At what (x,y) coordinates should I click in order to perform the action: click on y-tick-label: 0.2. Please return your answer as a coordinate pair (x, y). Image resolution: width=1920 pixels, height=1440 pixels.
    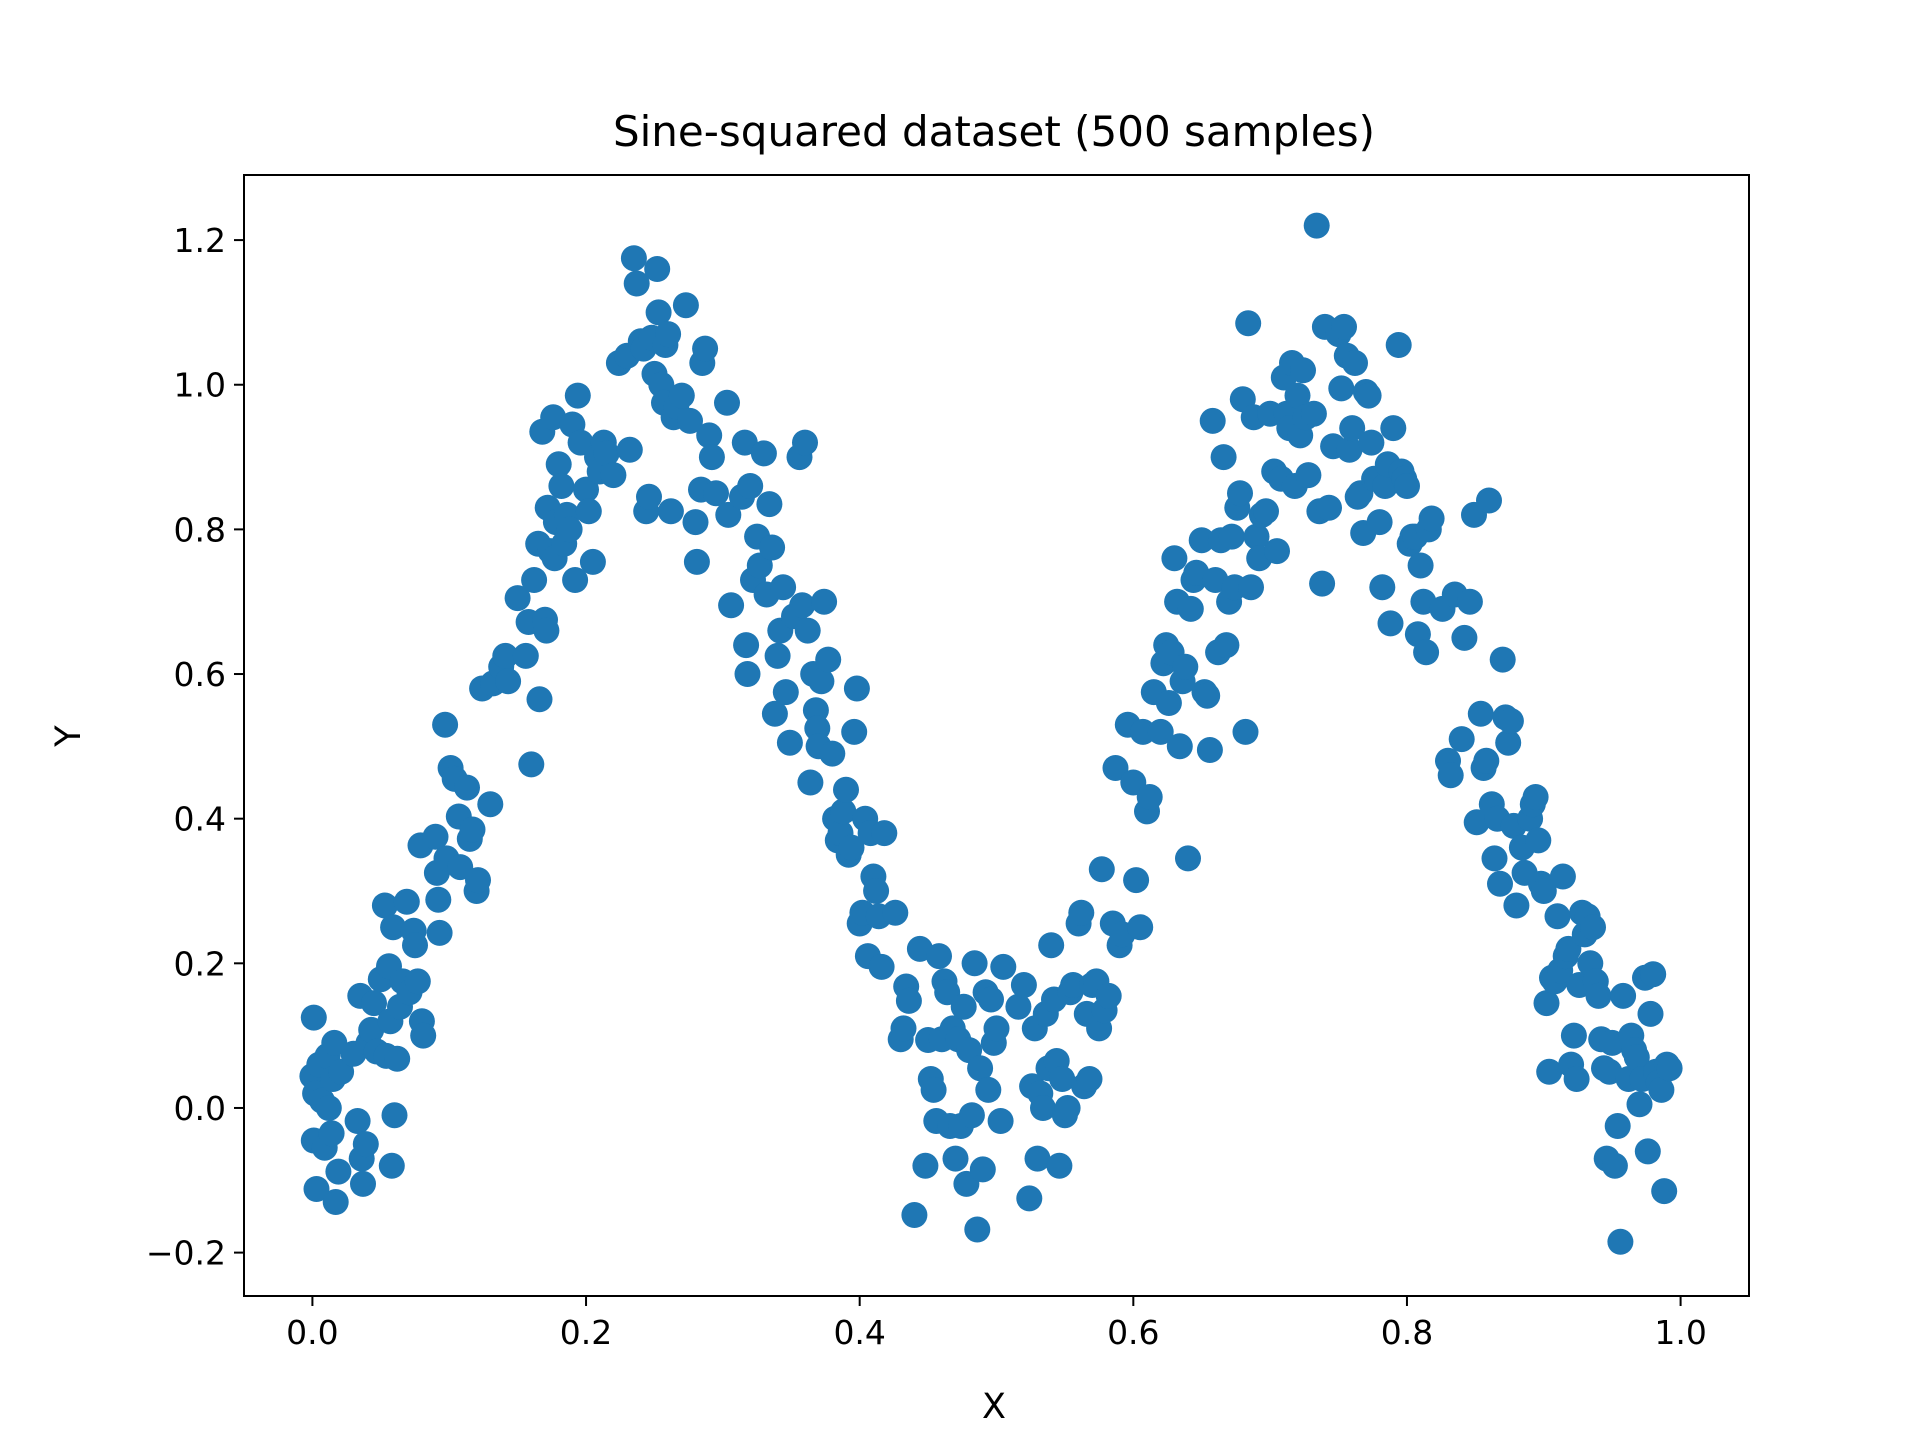
    Looking at the image, I should click on (200, 963).